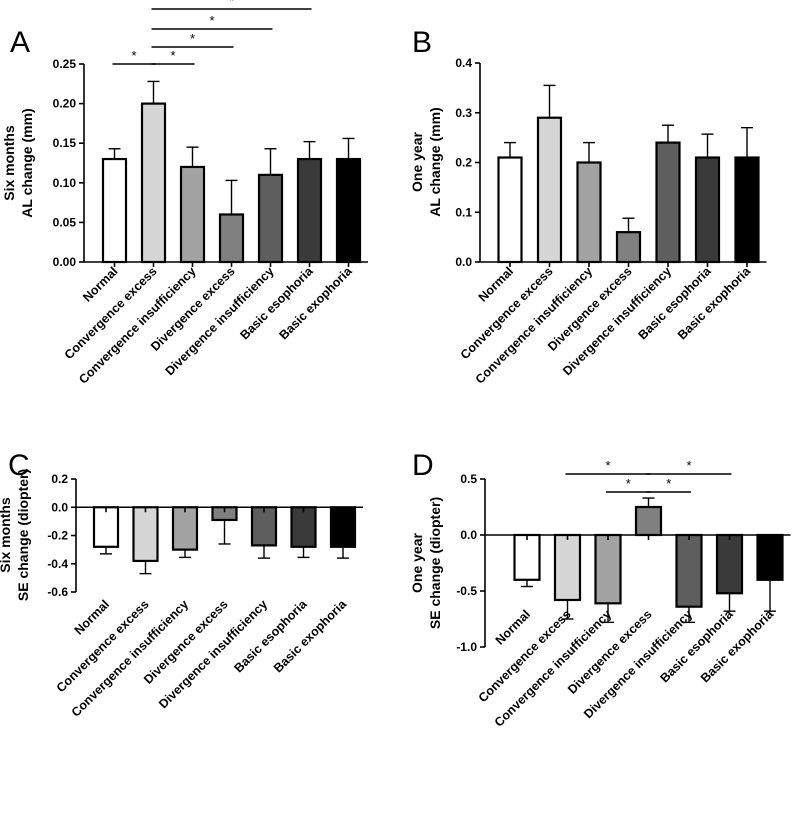  I want to click on y-tick-label: 0.10, so click(65, 183).